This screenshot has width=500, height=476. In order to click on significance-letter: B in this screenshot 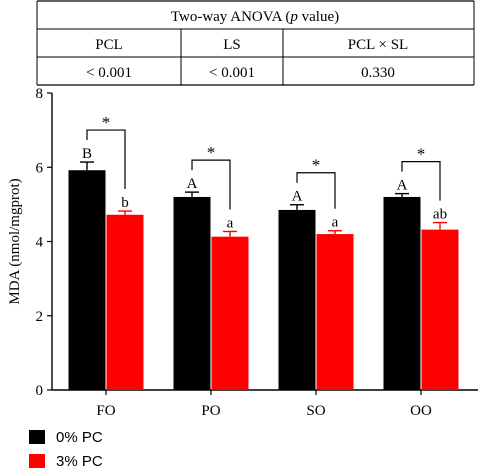, I will do `click(87, 154)`.